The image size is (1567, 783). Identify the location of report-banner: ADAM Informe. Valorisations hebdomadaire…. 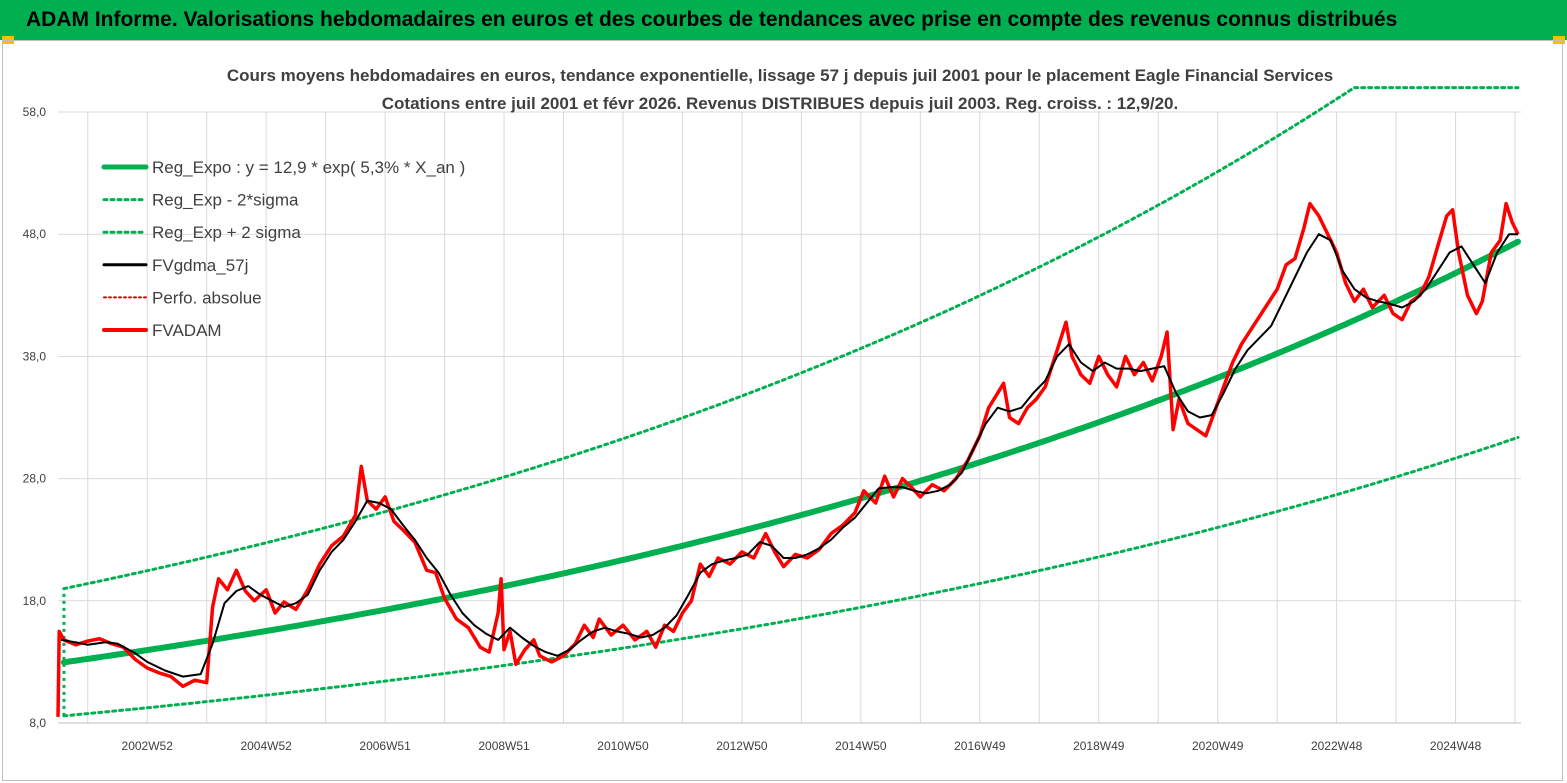
(783, 20).